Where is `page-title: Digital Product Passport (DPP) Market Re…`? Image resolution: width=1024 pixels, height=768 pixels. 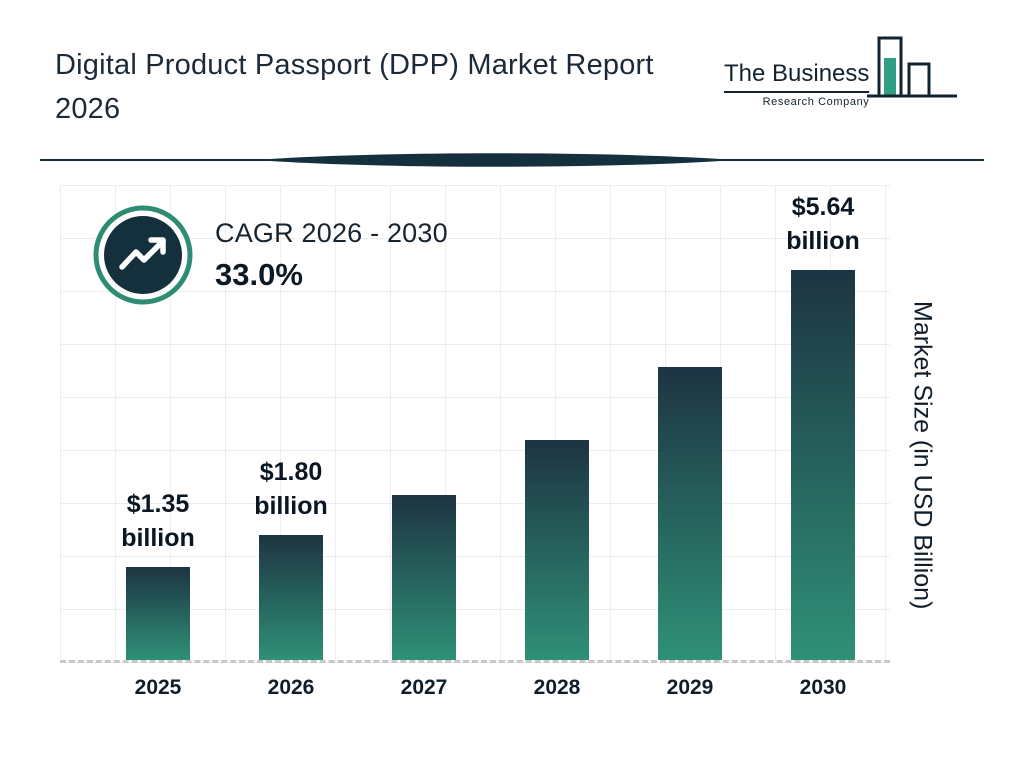 page-title: Digital Product Passport (DPP) Market Re… is located at coordinates (354, 87).